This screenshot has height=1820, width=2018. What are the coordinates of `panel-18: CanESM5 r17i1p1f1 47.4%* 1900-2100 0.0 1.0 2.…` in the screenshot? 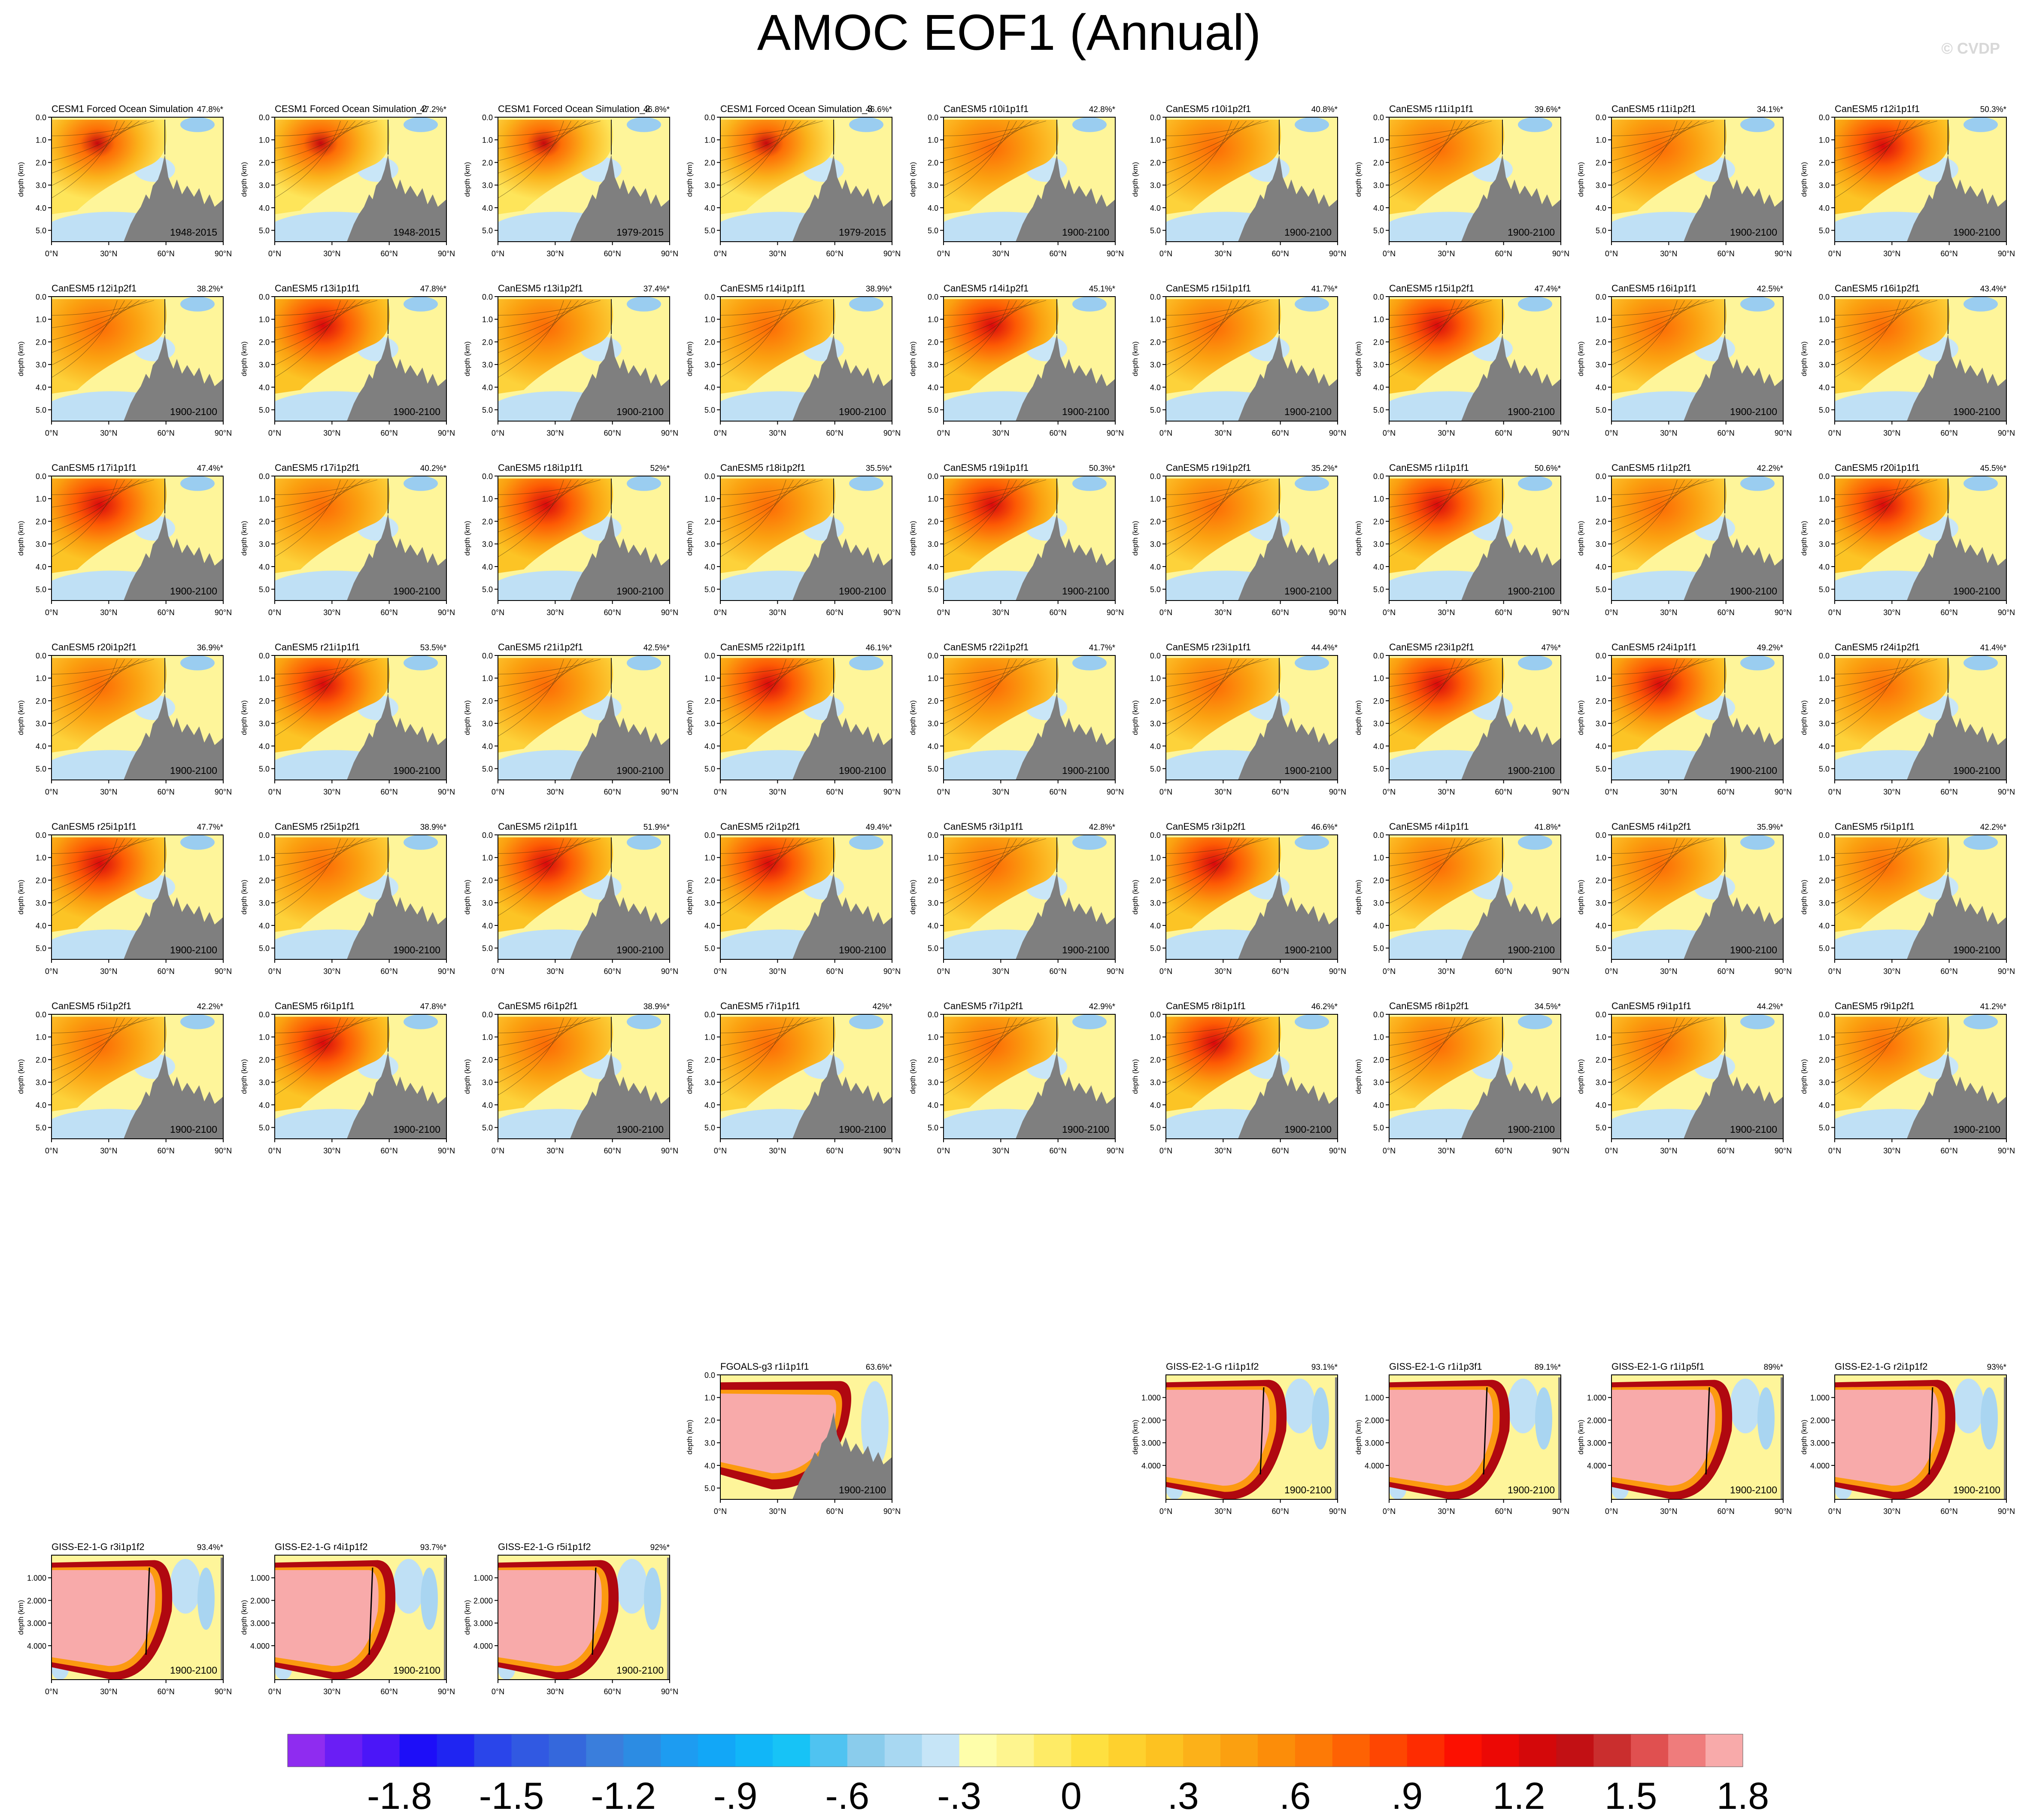 It's located at (125, 539).